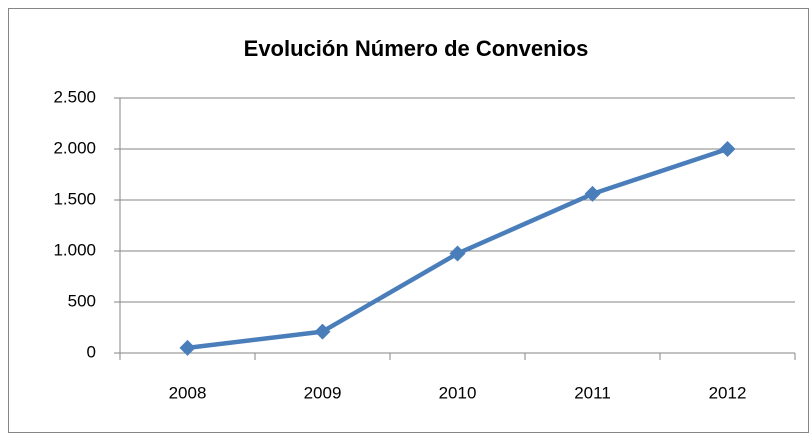 This screenshot has height=434, width=811. I want to click on x-tick-label: 2010, so click(458, 392).